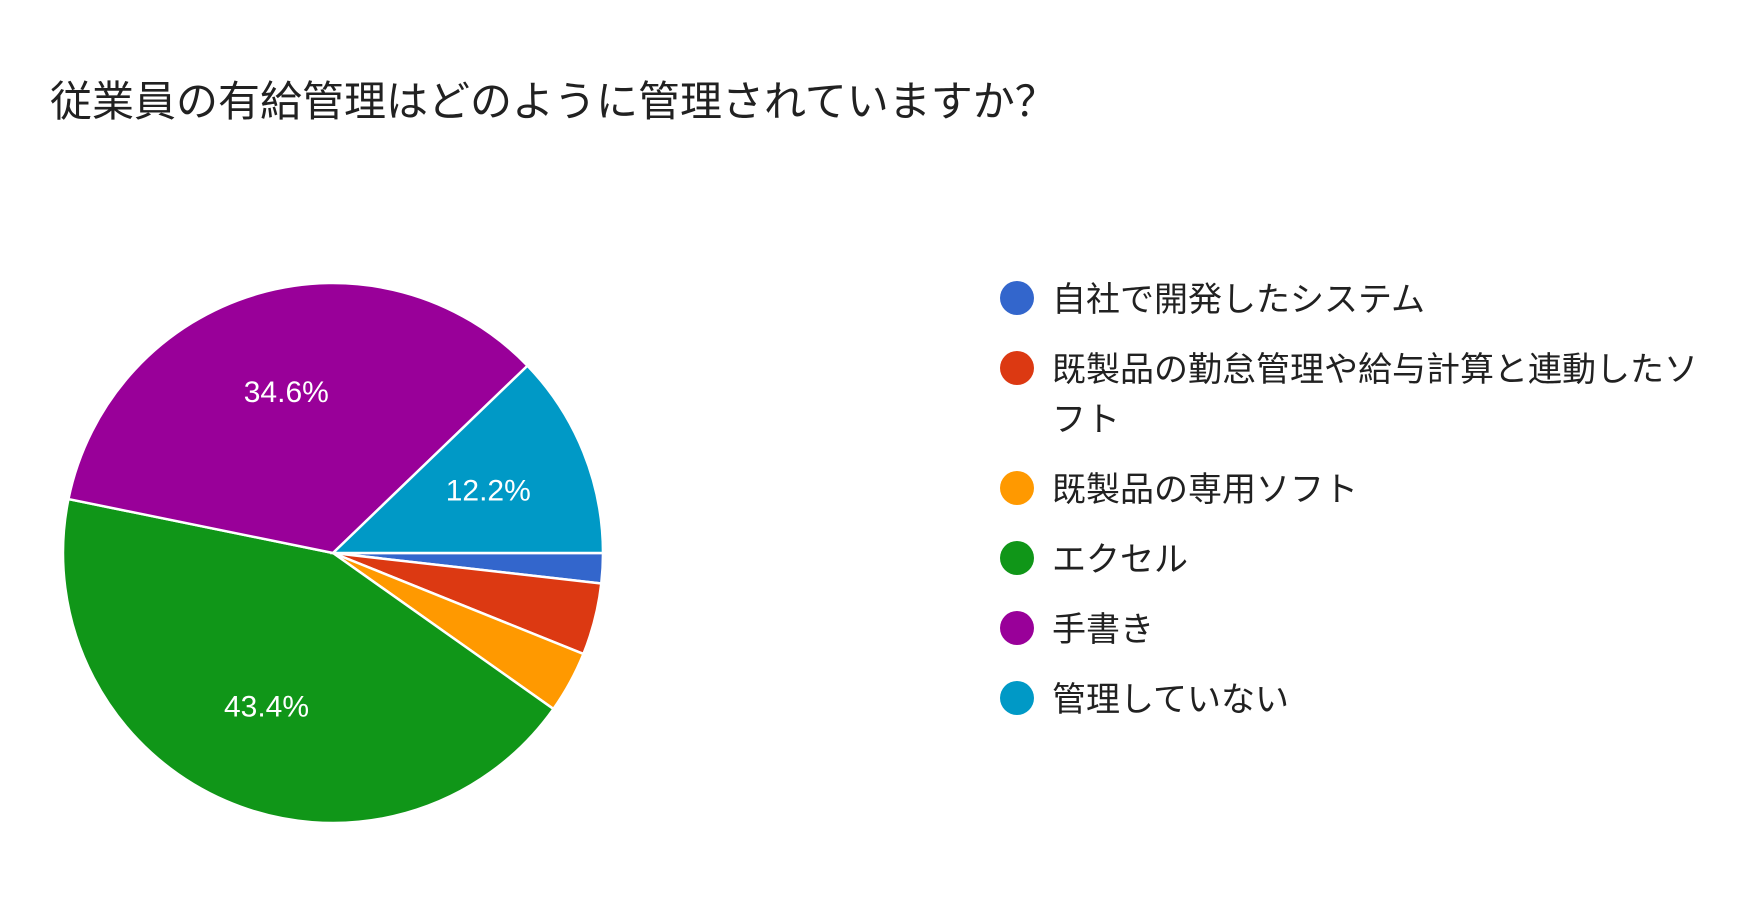 This screenshot has height=924, width=1742. I want to click on slice-percent-label: 43.4%, so click(266, 707).